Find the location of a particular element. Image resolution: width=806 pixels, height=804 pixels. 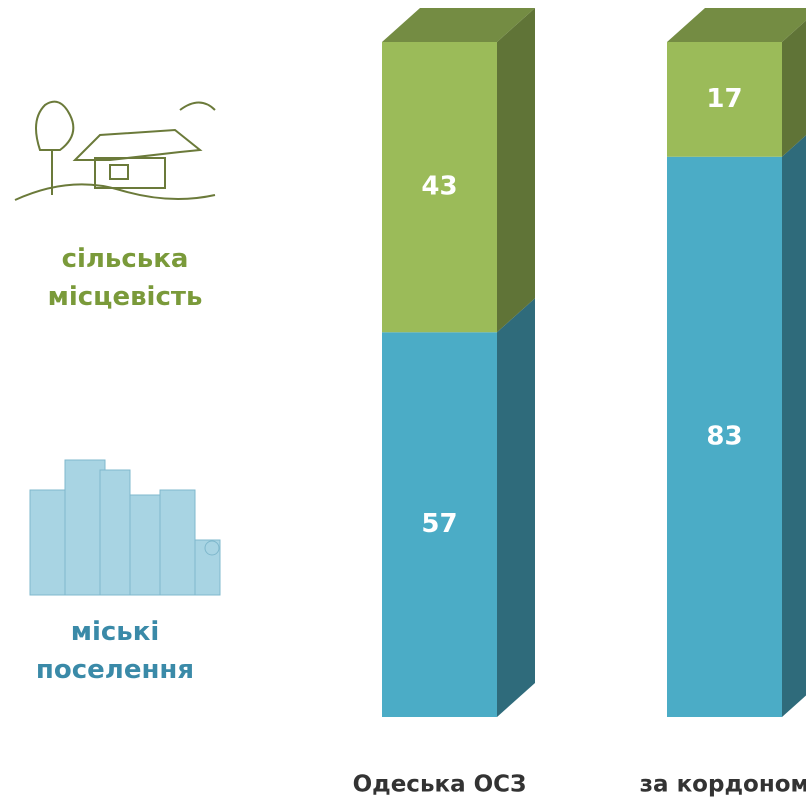

x-tick-label: Одеська ОСЗ is located at coordinates (440, 785).